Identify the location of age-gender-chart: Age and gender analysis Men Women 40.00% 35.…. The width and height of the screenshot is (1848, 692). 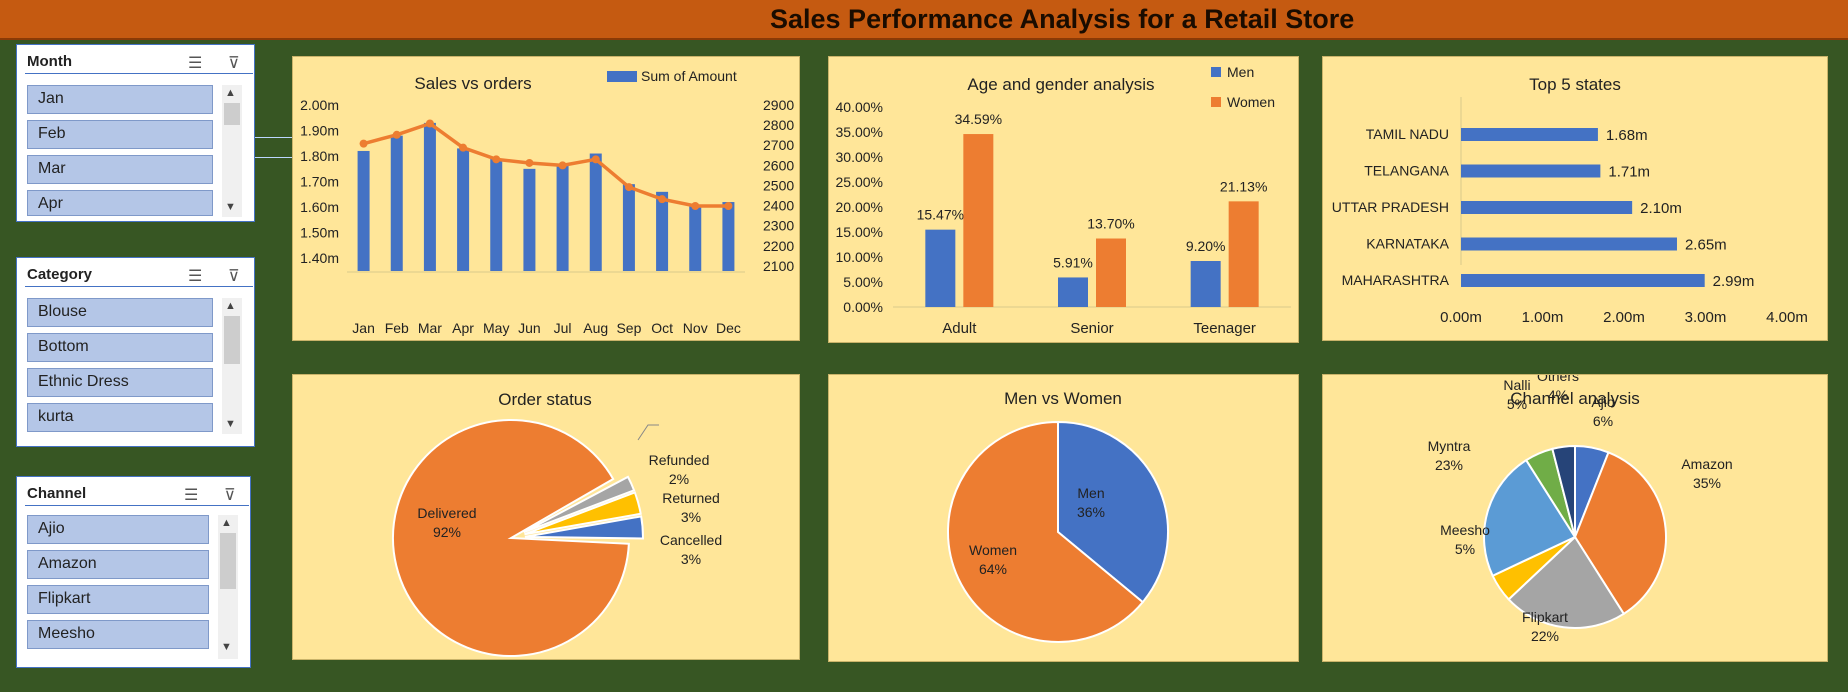
(1063, 200).